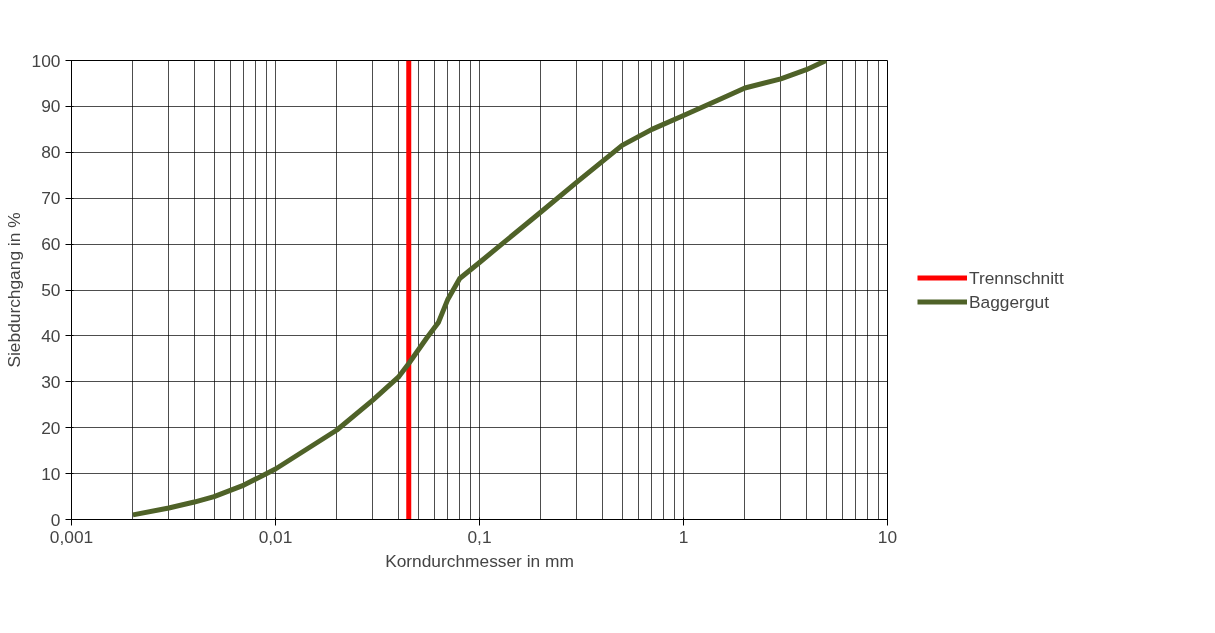 Image resolution: width=1215 pixels, height=633 pixels. What do you see at coordinates (51, 244) in the screenshot?
I see `y-tick-label: 60` at bounding box center [51, 244].